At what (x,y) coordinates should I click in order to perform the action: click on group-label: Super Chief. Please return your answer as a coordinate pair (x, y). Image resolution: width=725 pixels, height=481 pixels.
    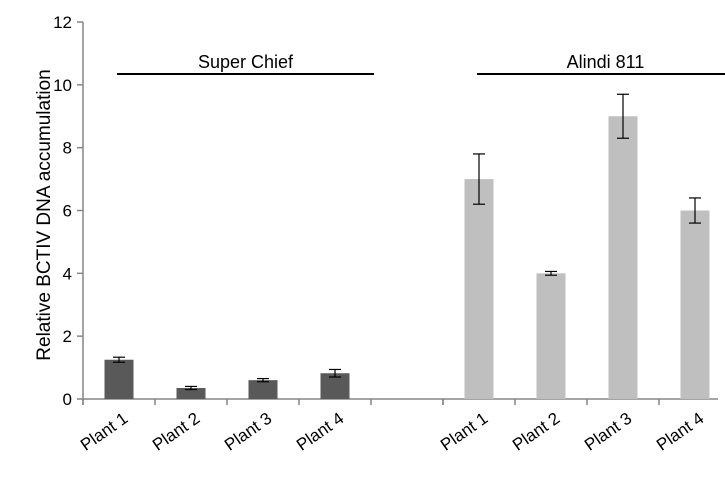
    Looking at the image, I should click on (246, 62).